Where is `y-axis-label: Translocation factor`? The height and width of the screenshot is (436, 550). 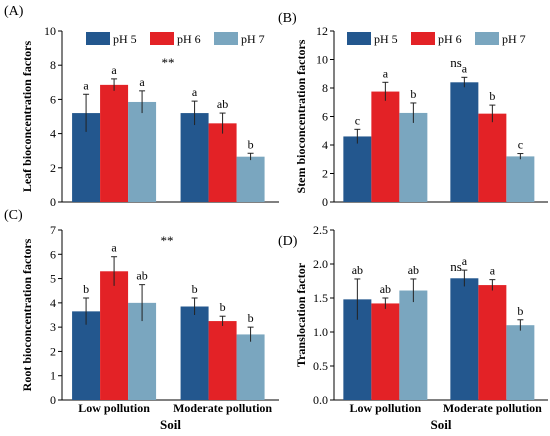
y-axis-label: Translocation factor is located at coordinates (301, 314).